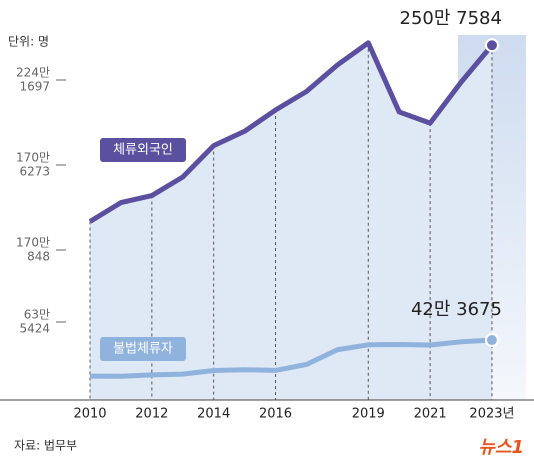 Image resolution: width=534 pixels, height=462 pixels. What do you see at coordinates (213, 414) in the screenshot?
I see `x-tick-label: 2014` at bounding box center [213, 414].